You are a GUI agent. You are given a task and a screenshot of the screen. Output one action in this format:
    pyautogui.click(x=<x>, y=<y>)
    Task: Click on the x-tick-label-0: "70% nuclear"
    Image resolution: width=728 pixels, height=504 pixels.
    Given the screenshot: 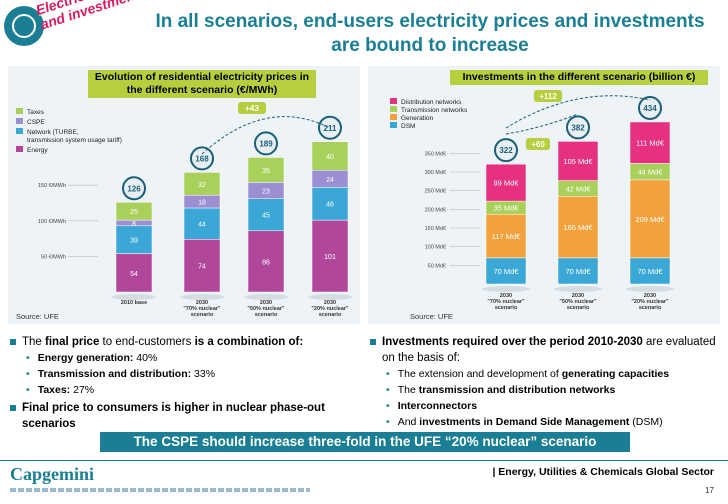 What is the action you would take?
    pyautogui.click(x=506, y=302)
    